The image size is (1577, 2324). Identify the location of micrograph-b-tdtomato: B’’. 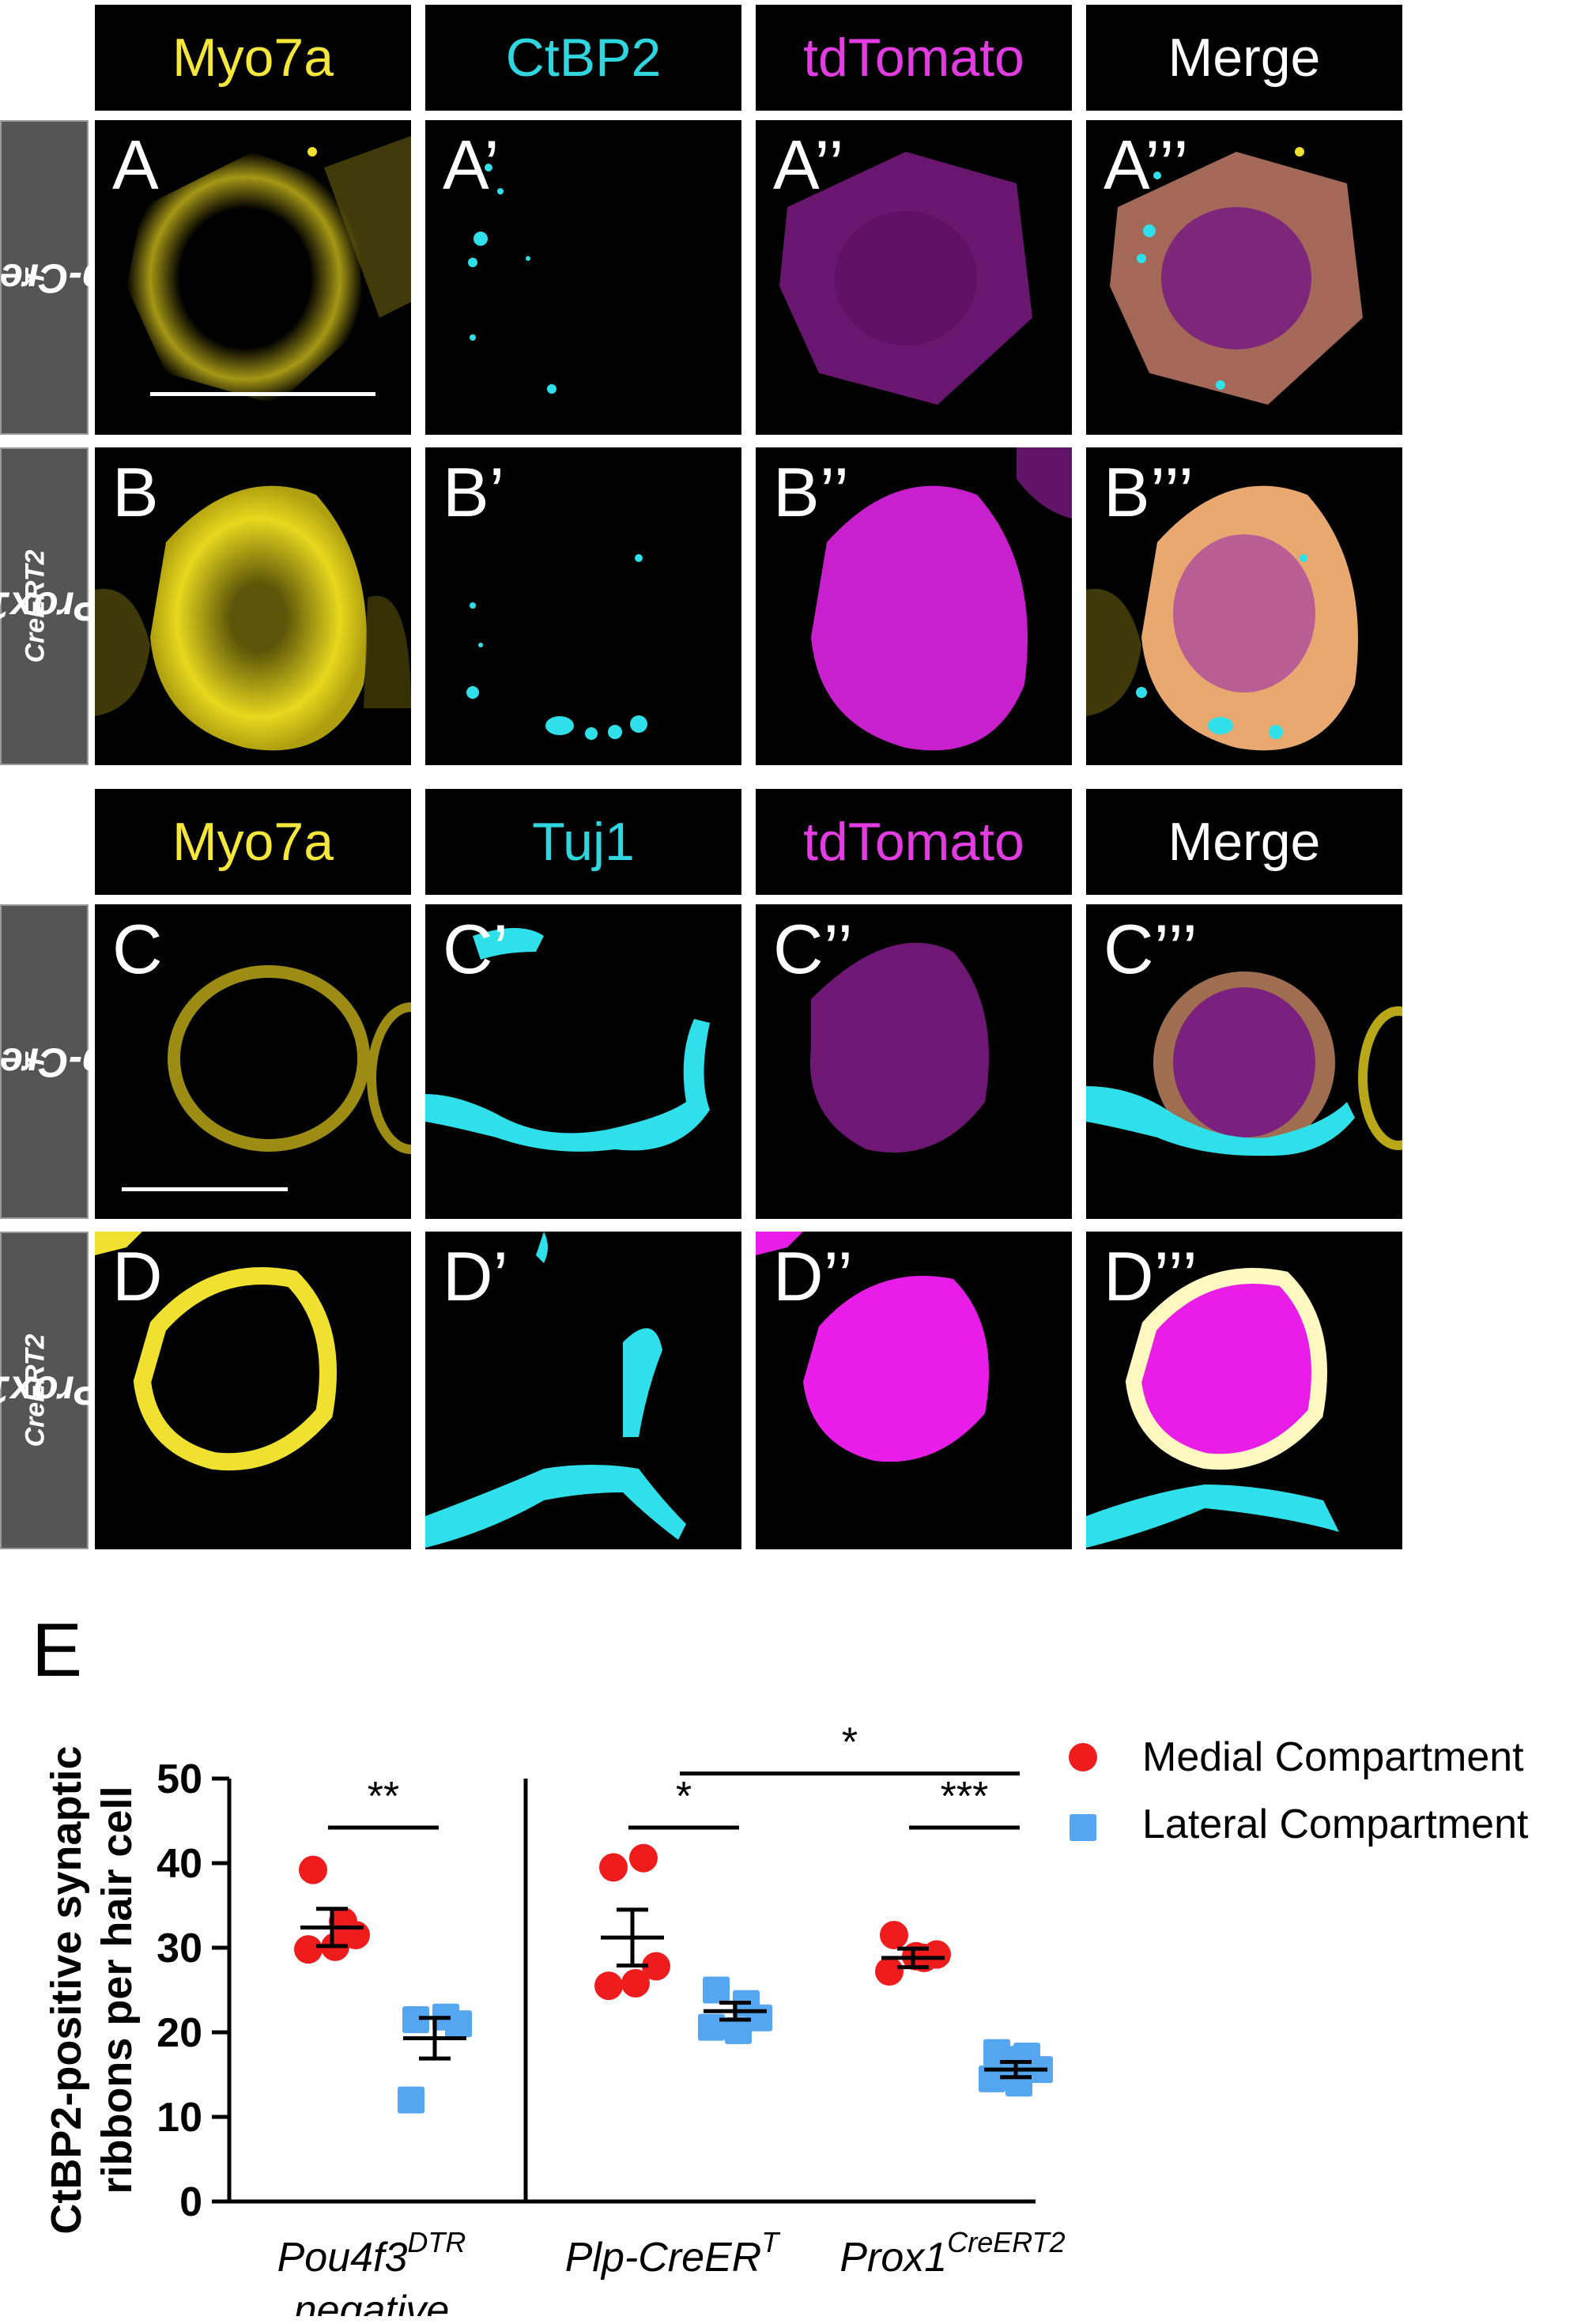
(914, 606).